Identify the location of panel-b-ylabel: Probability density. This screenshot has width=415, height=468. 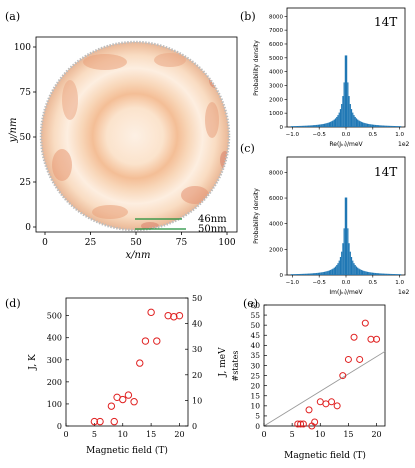
(256, 68).